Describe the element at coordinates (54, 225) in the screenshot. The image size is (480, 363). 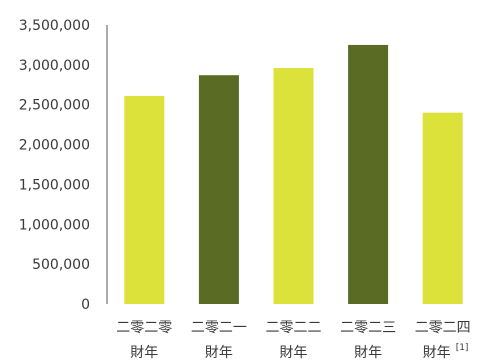
I see `y-tick-label: 1,000,000` at that location.